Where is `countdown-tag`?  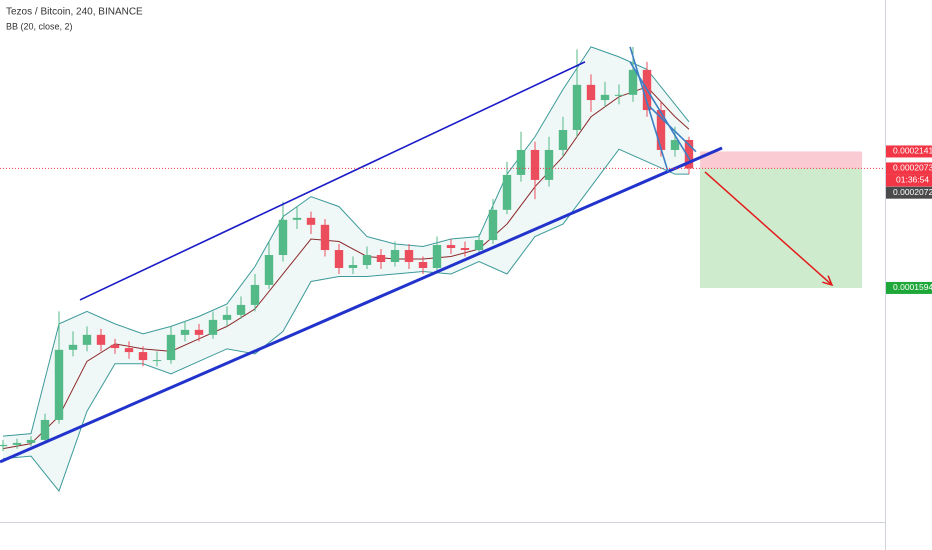 countdown-tag is located at coordinates (909, 180).